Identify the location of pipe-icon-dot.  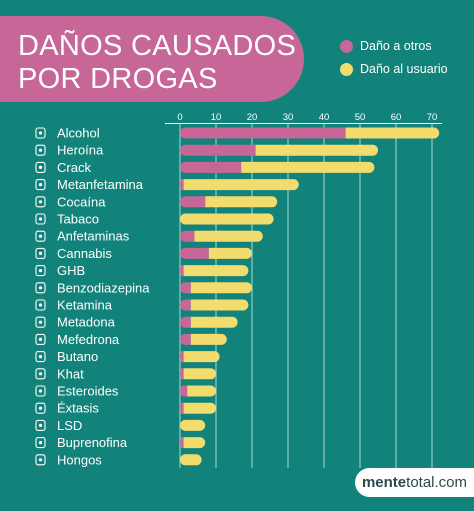
(40, 167).